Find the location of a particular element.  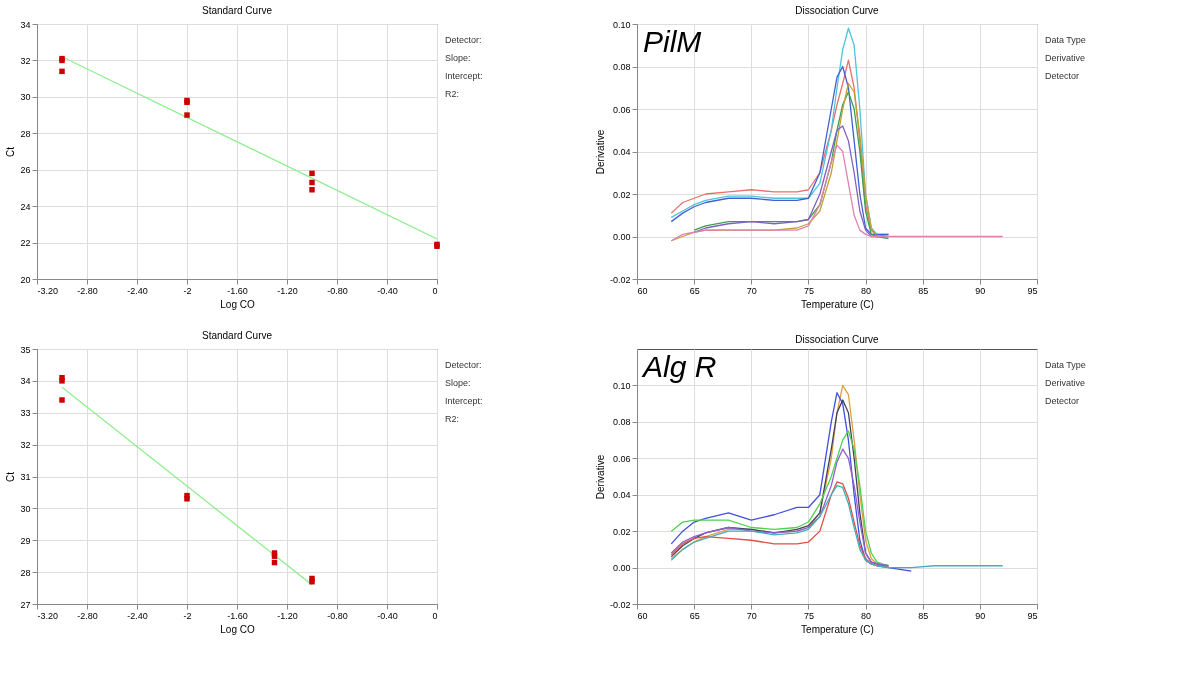

y-tick-label: 20 is located at coordinates (25, 279).